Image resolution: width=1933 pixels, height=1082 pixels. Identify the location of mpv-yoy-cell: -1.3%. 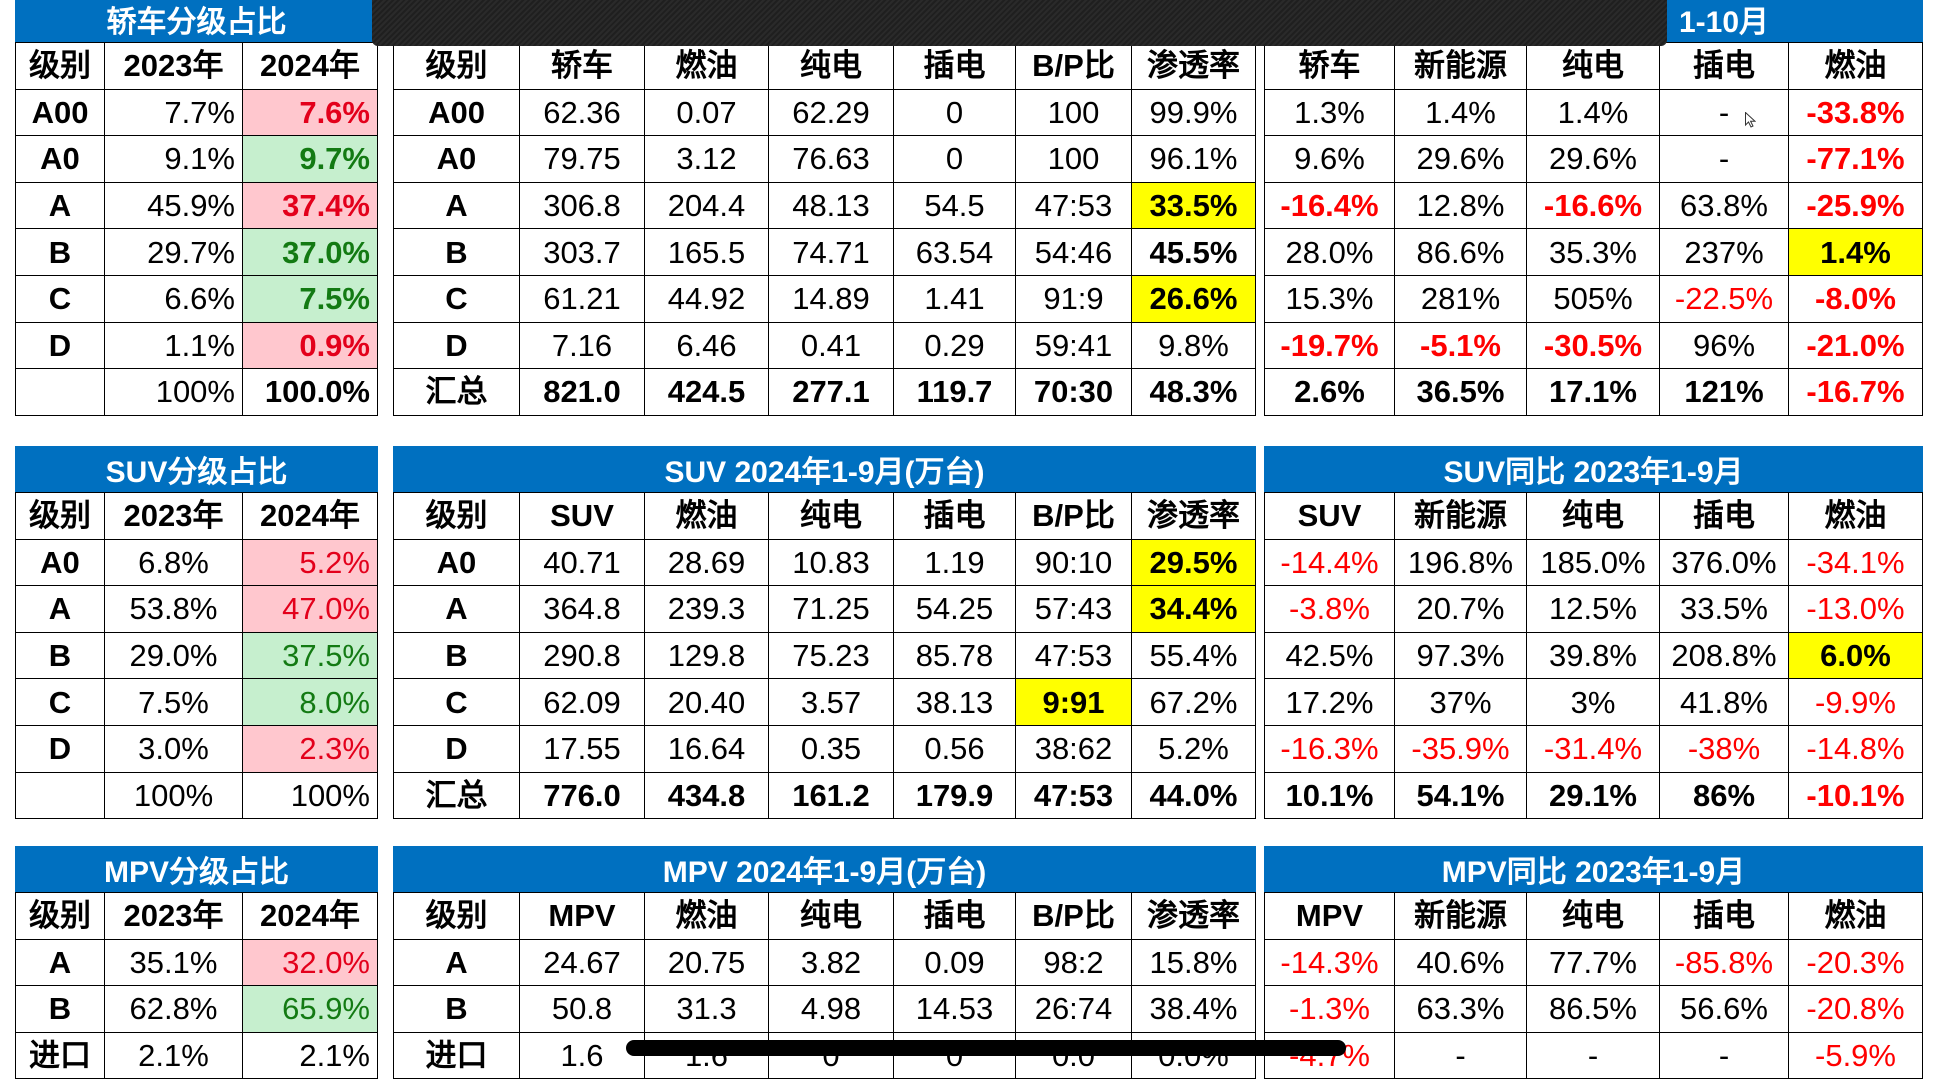
(1330, 1009).